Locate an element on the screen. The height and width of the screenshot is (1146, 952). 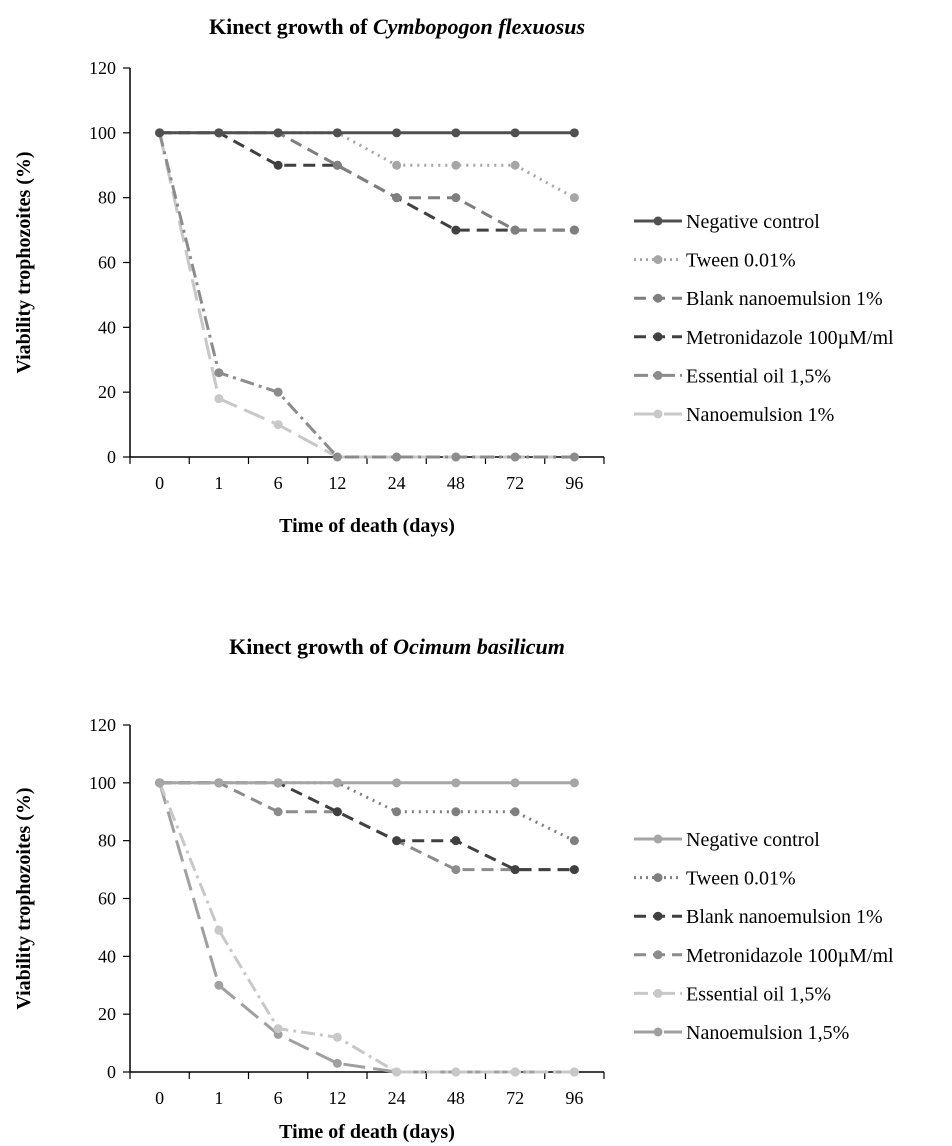
y-tick-label: 40 is located at coordinates (107, 956).